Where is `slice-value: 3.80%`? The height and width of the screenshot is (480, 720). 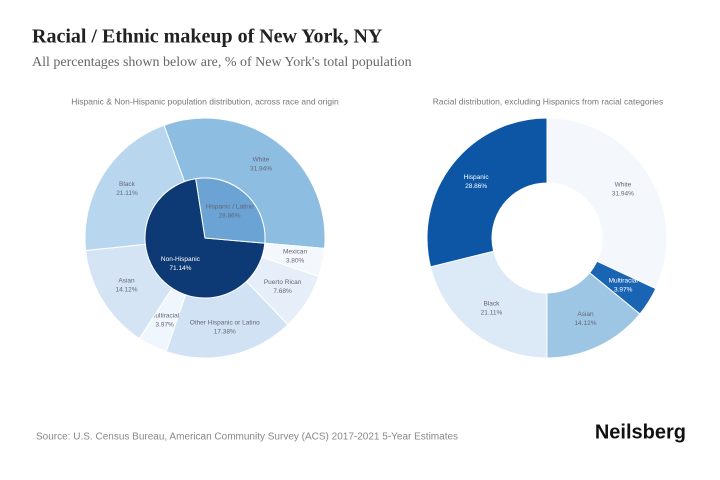
slice-value: 3.80% is located at coordinates (295, 261).